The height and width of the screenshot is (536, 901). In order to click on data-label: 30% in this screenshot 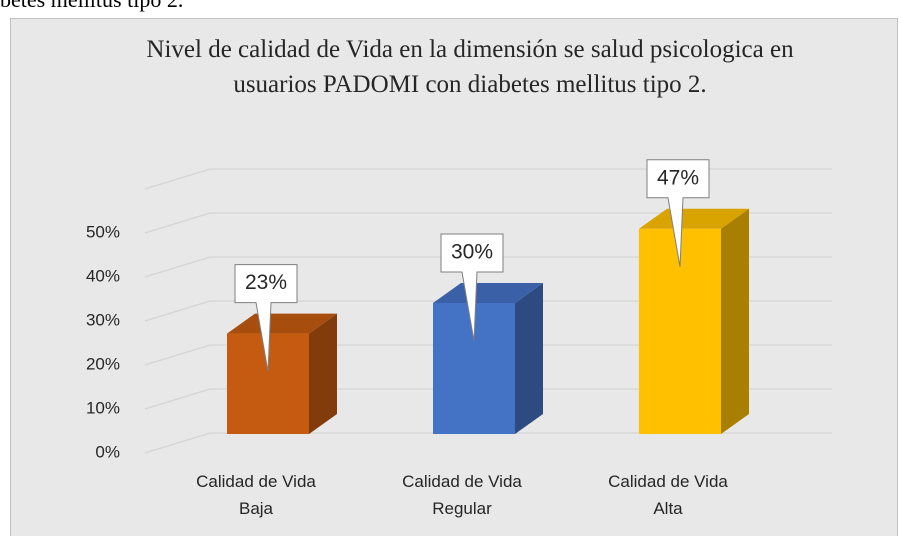, I will do `click(472, 252)`.